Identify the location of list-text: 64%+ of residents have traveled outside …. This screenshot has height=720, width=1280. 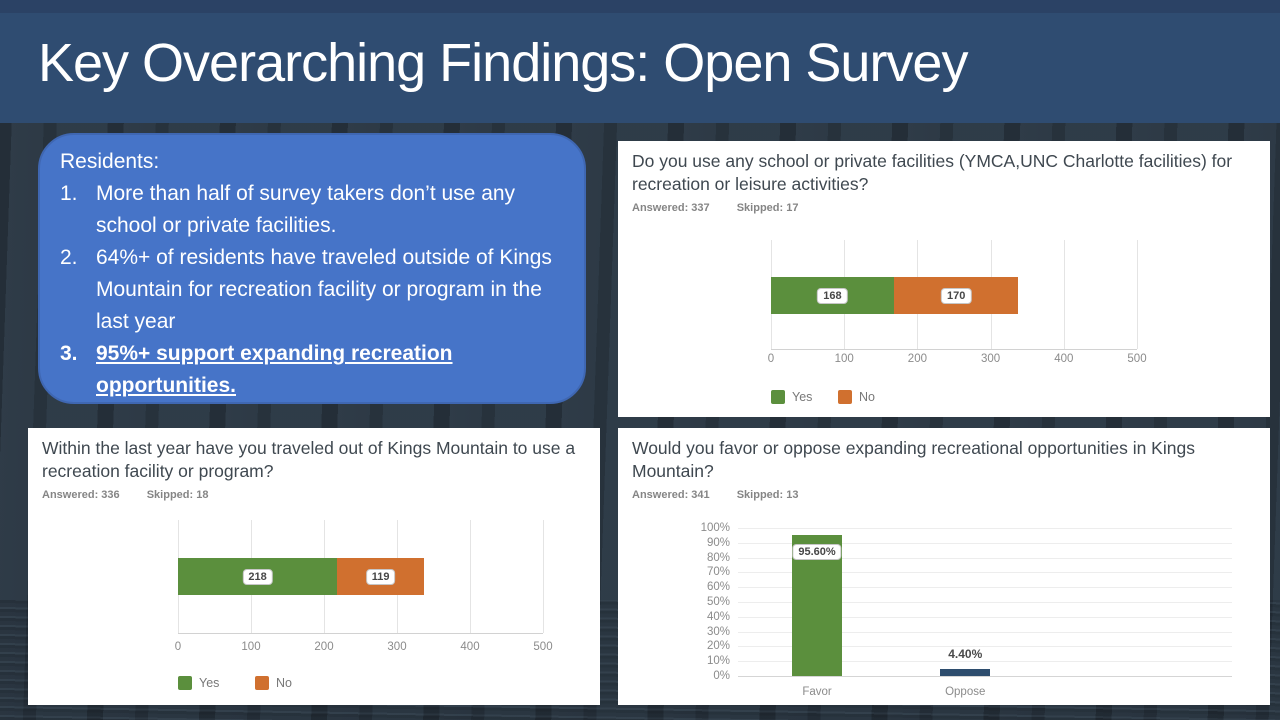
(324, 289).